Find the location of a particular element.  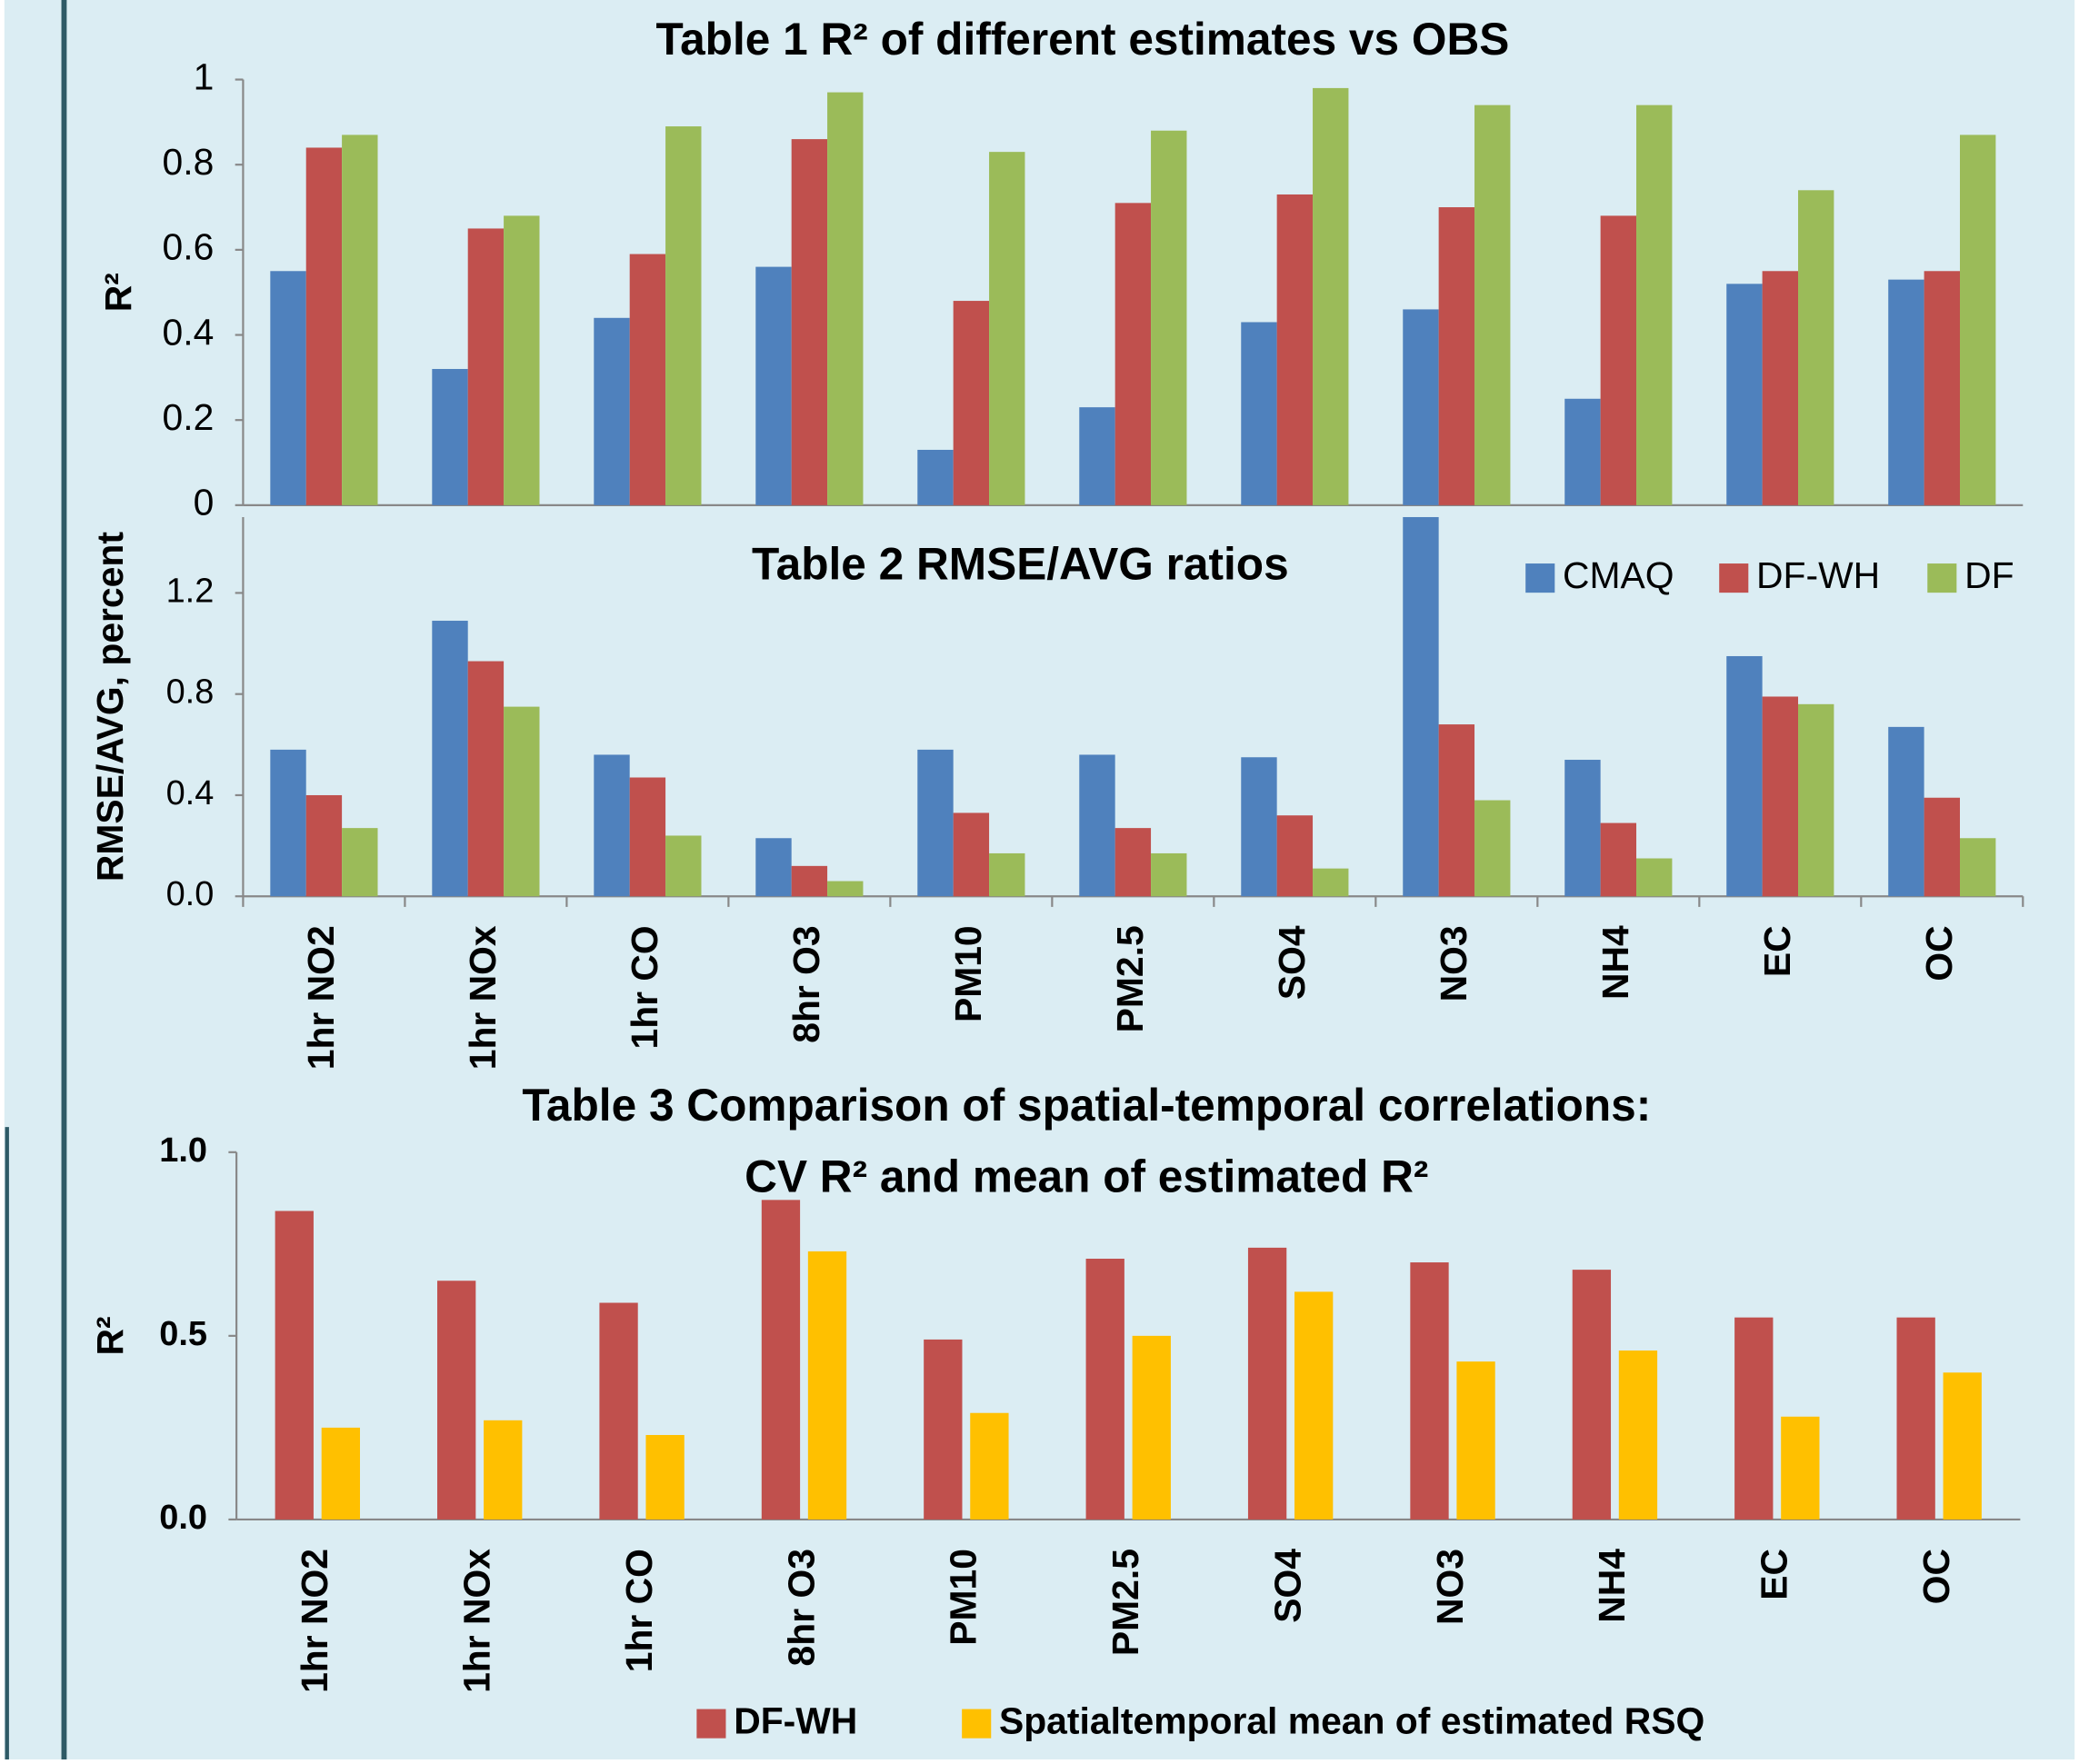

y-axis-label: R² is located at coordinates (110, 1335).